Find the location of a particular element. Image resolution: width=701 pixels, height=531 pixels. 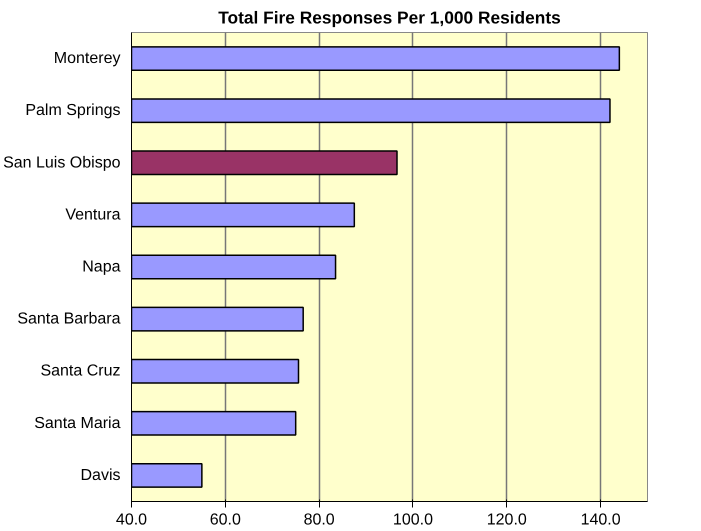

y-tick-label: Monterey is located at coordinates (87, 59).